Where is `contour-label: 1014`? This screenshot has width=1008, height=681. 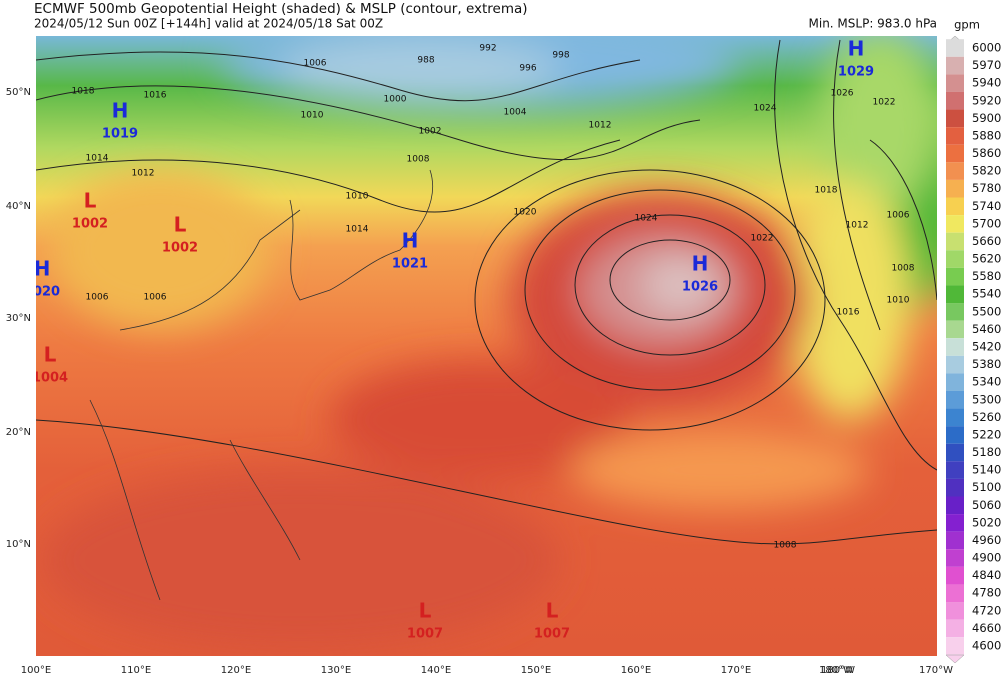 contour-label: 1014 is located at coordinates (357, 230).